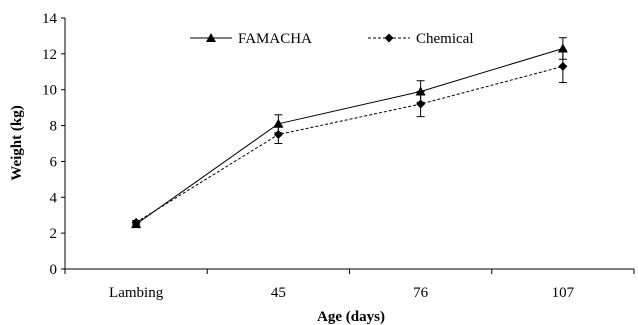 The height and width of the screenshot is (325, 638). I want to click on legend-marker-famacha, so click(211, 37).